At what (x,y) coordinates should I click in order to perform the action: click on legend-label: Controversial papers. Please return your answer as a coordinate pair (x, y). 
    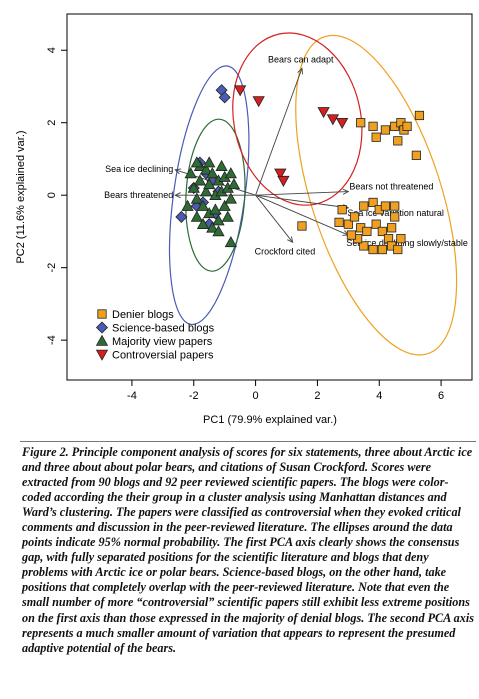
    Looking at the image, I should click on (163, 356).